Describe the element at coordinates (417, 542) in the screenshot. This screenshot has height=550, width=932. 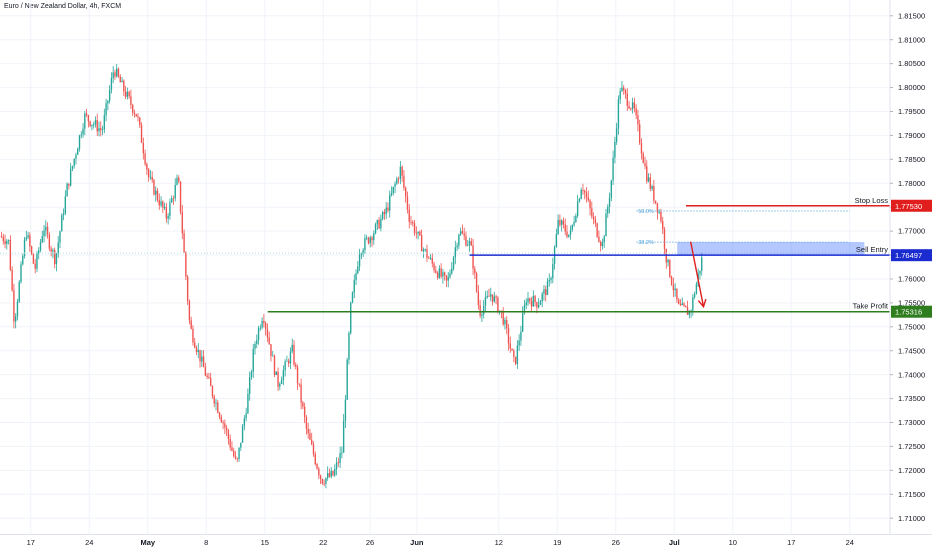
I see `time-tick-label: Jun` at that location.